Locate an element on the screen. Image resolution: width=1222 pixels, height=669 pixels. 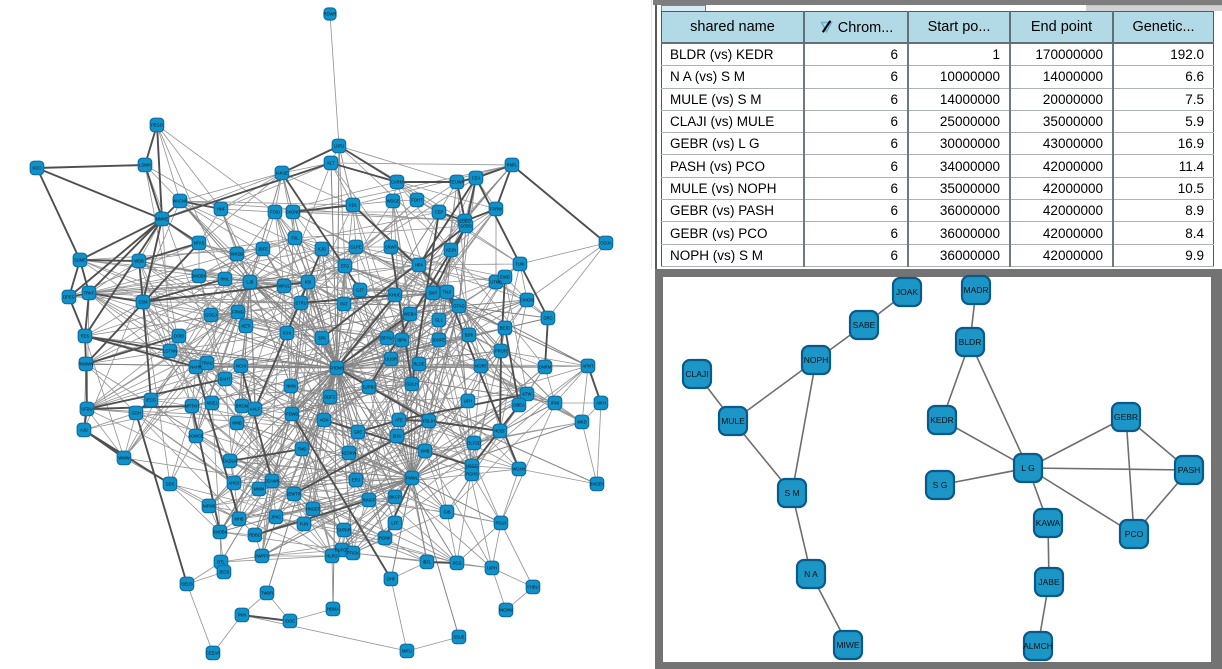
svg-text: NMN is located at coordinates (290, 386).